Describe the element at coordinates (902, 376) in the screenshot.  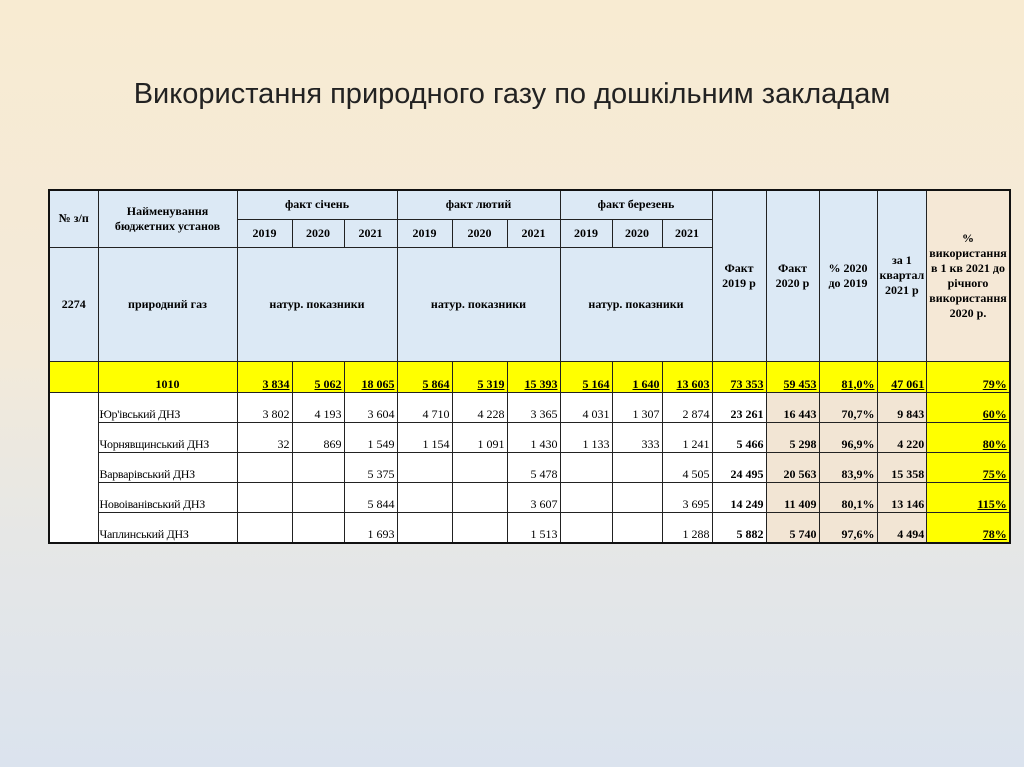
I see `total-cell: 47 061` at that location.